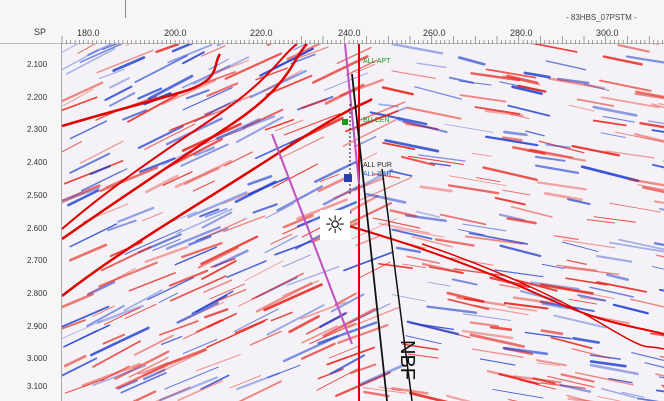  What do you see at coordinates (37, 162) in the screenshot?
I see `y-tick-label: 2.400` at bounding box center [37, 162].